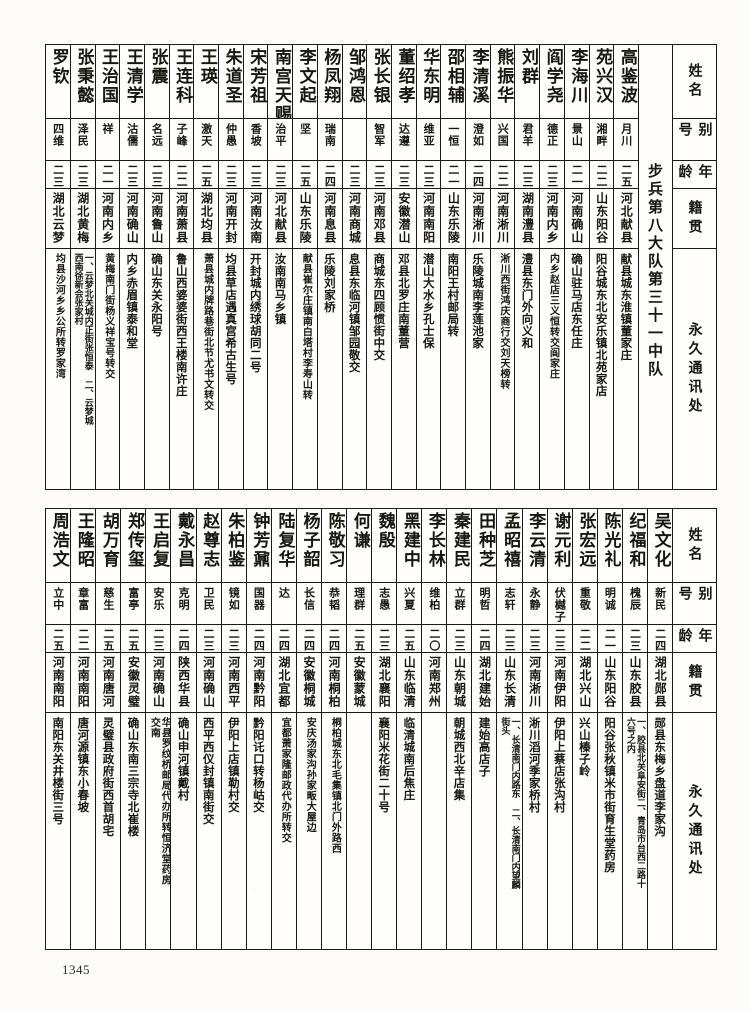 The height and width of the screenshot is (1010, 750). What do you see at coordinates (659, 729) in the screenshot?
I see `person-column: 吴文化 新民 二四 湖北郧县 郧县东梅乡盘道李家沟` at bounding box center [659, 729].